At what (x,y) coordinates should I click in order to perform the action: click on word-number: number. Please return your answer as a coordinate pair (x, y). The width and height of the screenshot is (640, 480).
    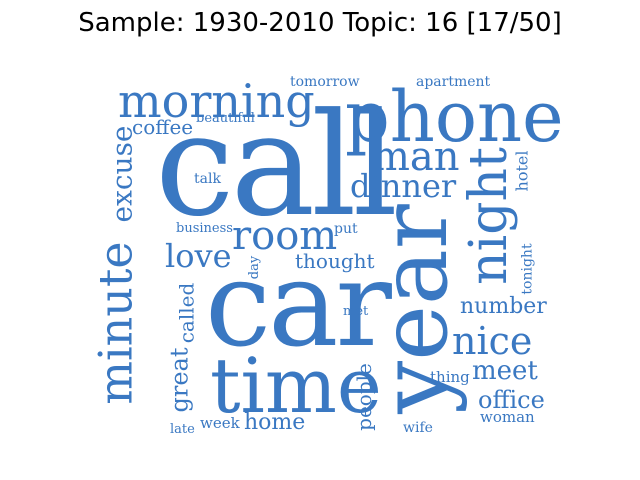
    Looking at the image, I should click on (503, 306).